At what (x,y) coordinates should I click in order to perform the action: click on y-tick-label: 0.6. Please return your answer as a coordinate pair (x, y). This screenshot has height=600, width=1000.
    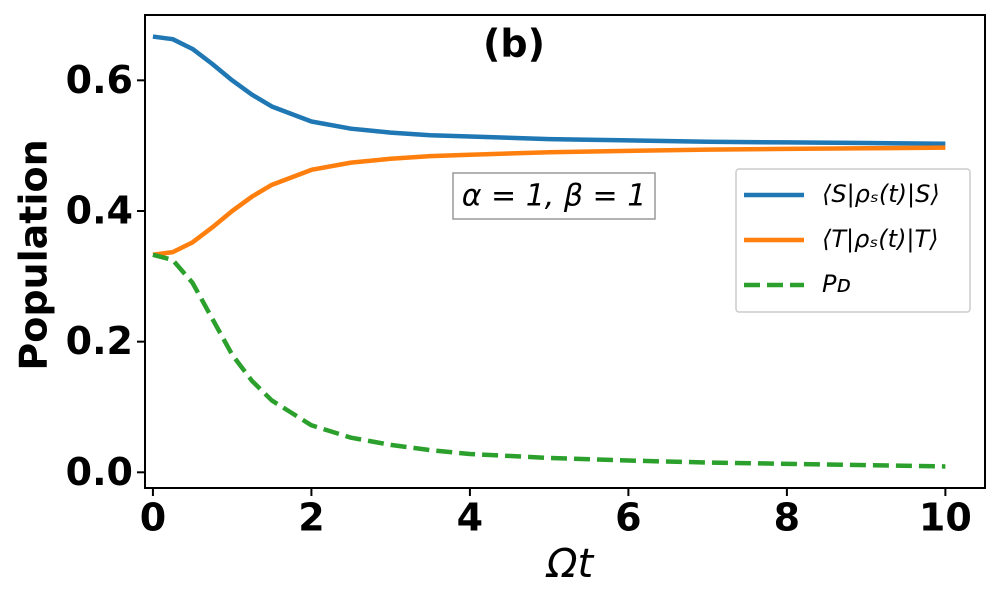
    Looking at the image, I should click on (99, 80).